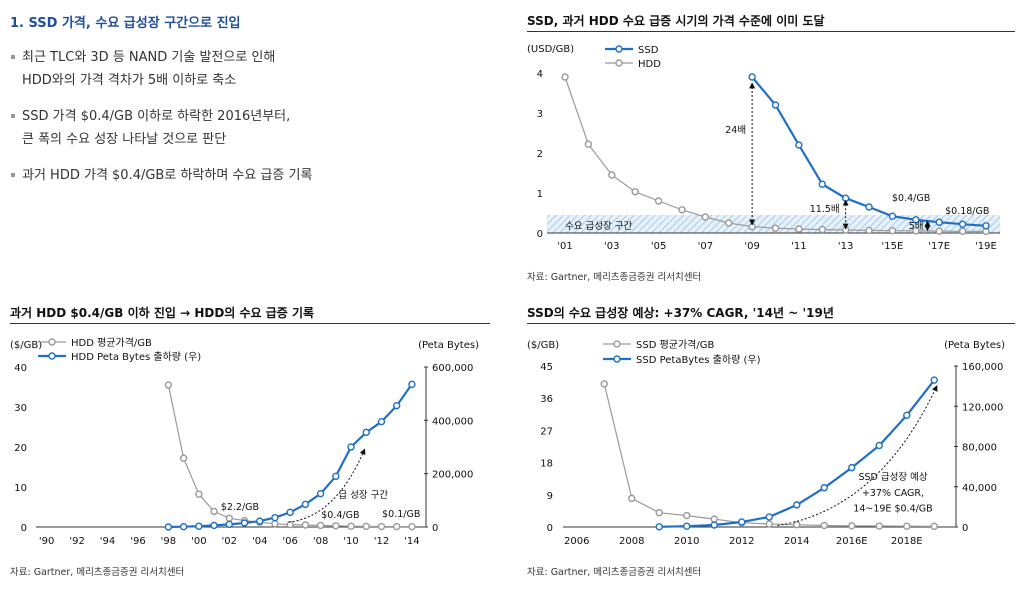  Describe the element at coordinates (974, 345) in the screenshot. I see `chart3-yunit-right: (Peta Bytes)` at that location.